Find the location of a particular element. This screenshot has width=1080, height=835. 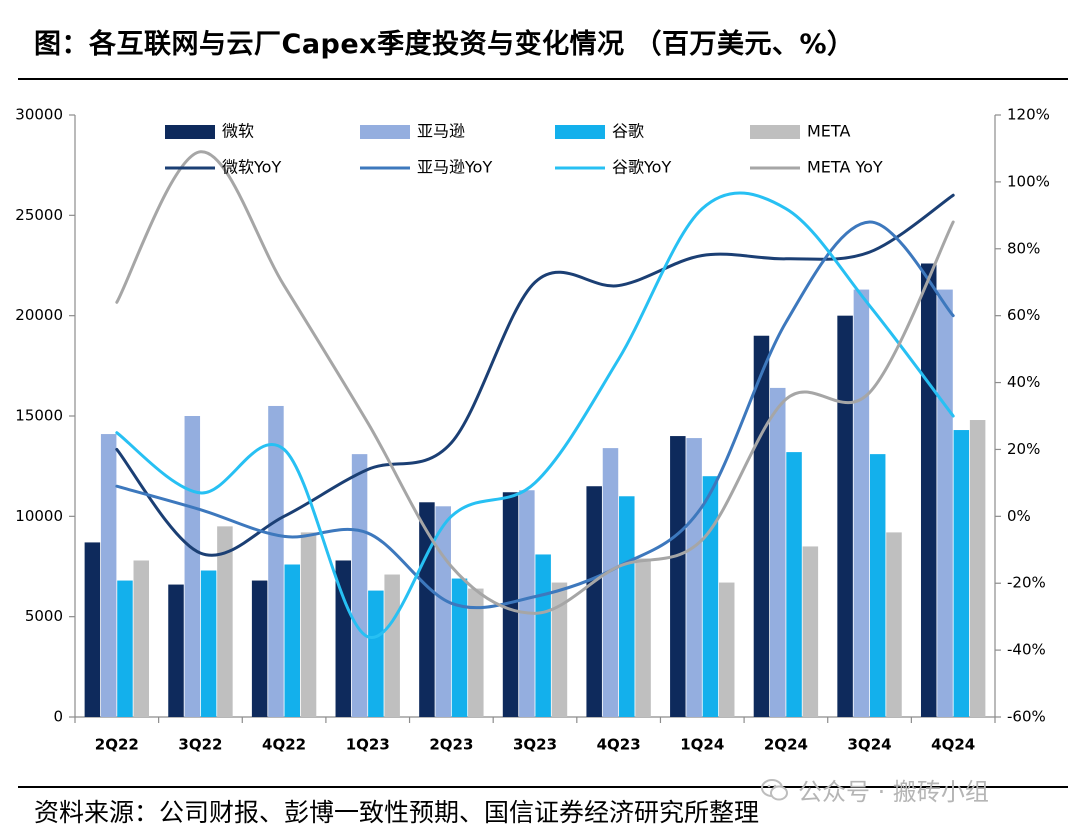

watermark: 公众号 · 搬砖小组 is located at coordinates (874, 789).